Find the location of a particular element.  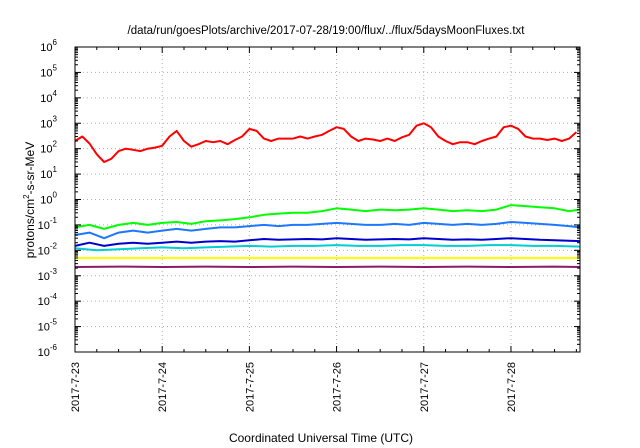

x-tick-label: 2017-7-25 is located at coordinates (250, 387).